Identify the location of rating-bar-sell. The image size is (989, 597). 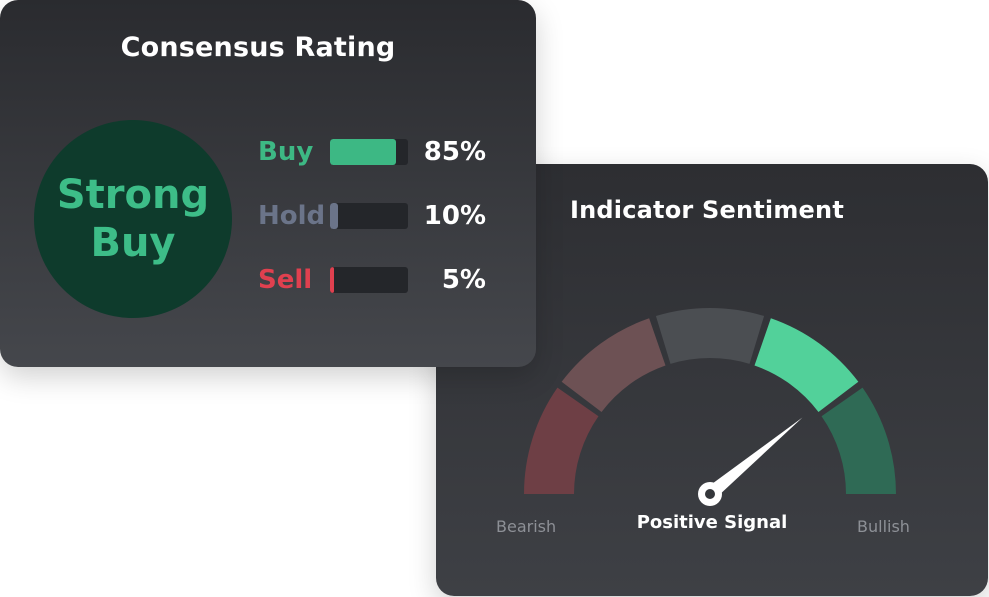
(369, 280).